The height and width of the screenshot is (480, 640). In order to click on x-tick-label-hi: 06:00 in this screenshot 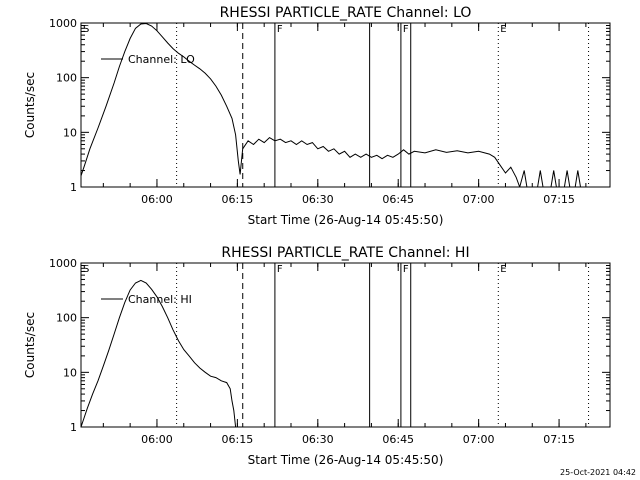, I will do `click(157, 439)`.